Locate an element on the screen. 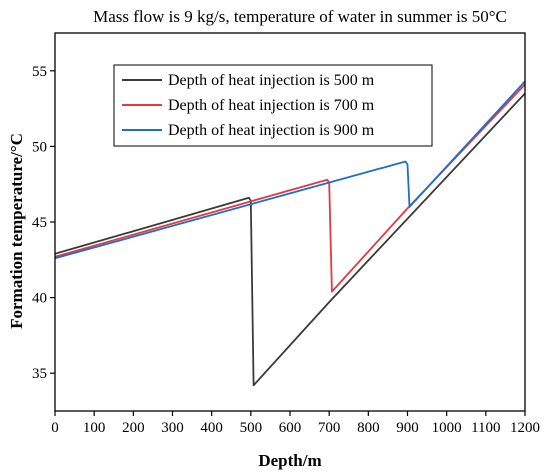  x-tick-label: 200 is located at coordinates (133, 428).